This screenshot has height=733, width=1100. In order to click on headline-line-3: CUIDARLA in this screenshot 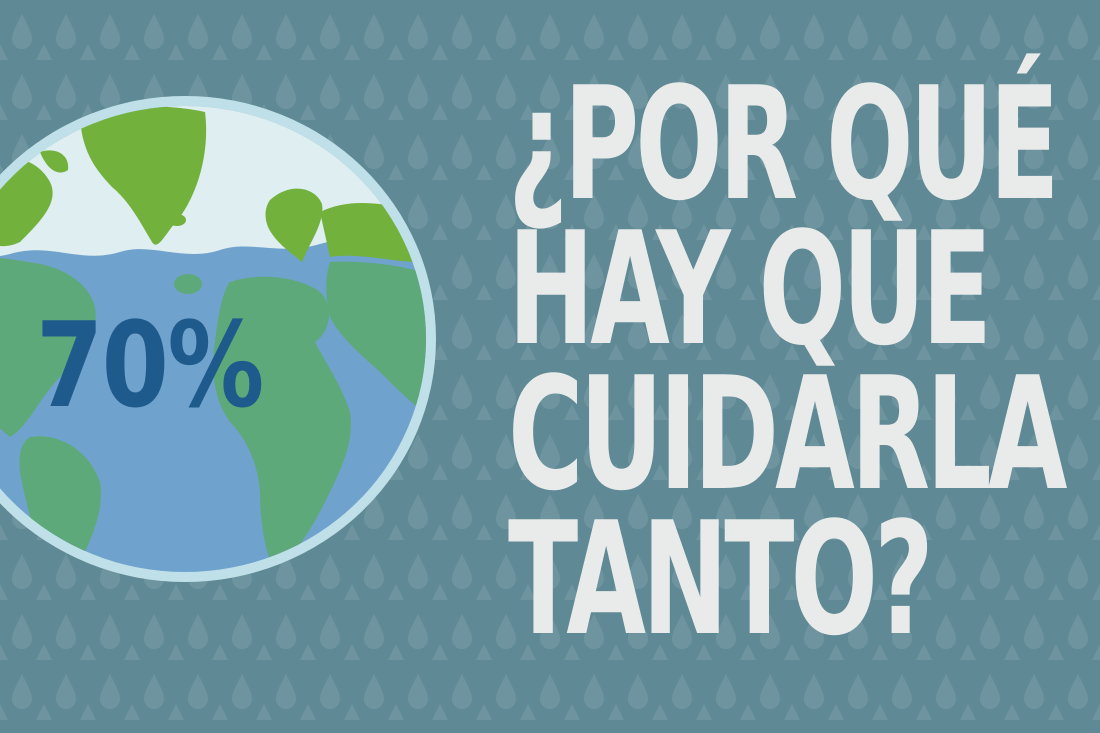, I will do `click(787, 434)`.